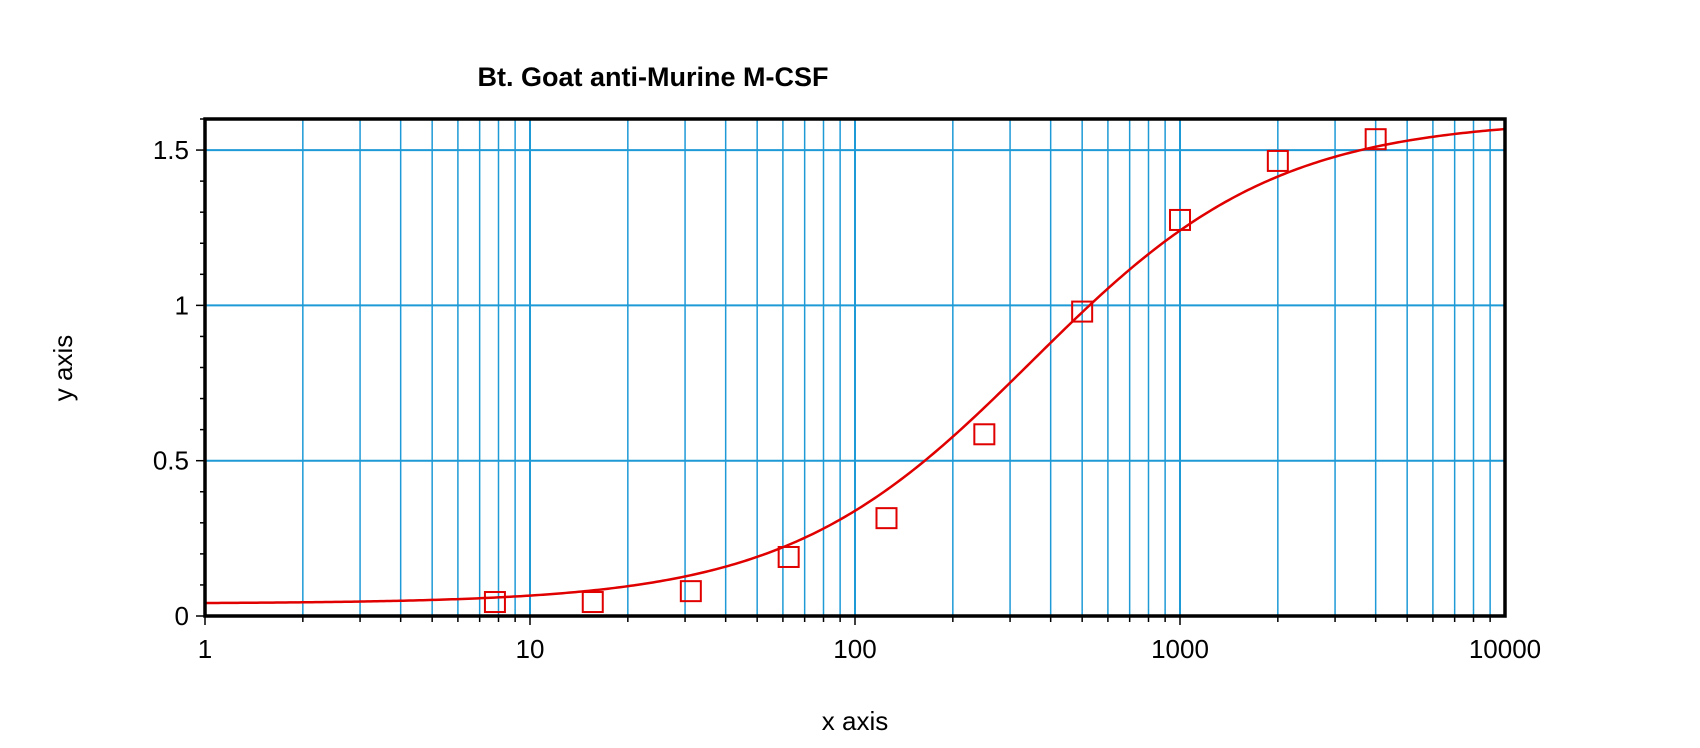 The width and height of the screenshot is (1700, 748). Describe the element at coordinates (171, 461) in the screenshot. I see `y-tick-label: 0.5` at that location.